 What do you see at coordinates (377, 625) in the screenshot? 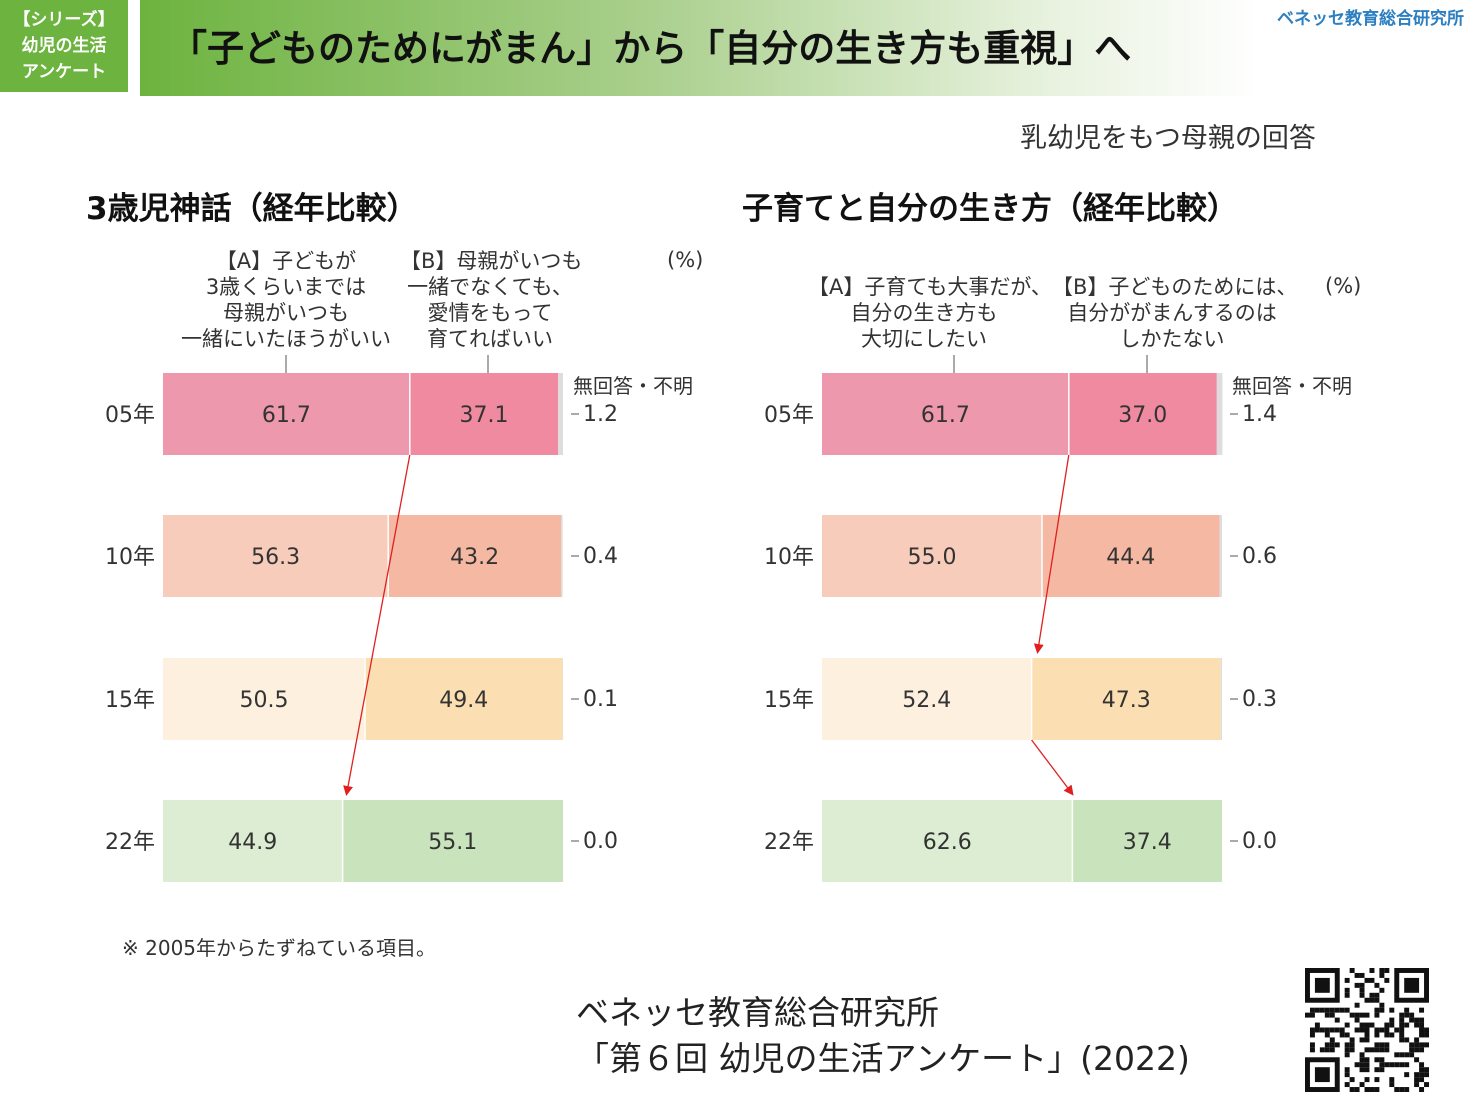
I see `trend-arrow` at bounding box center [377, 625].